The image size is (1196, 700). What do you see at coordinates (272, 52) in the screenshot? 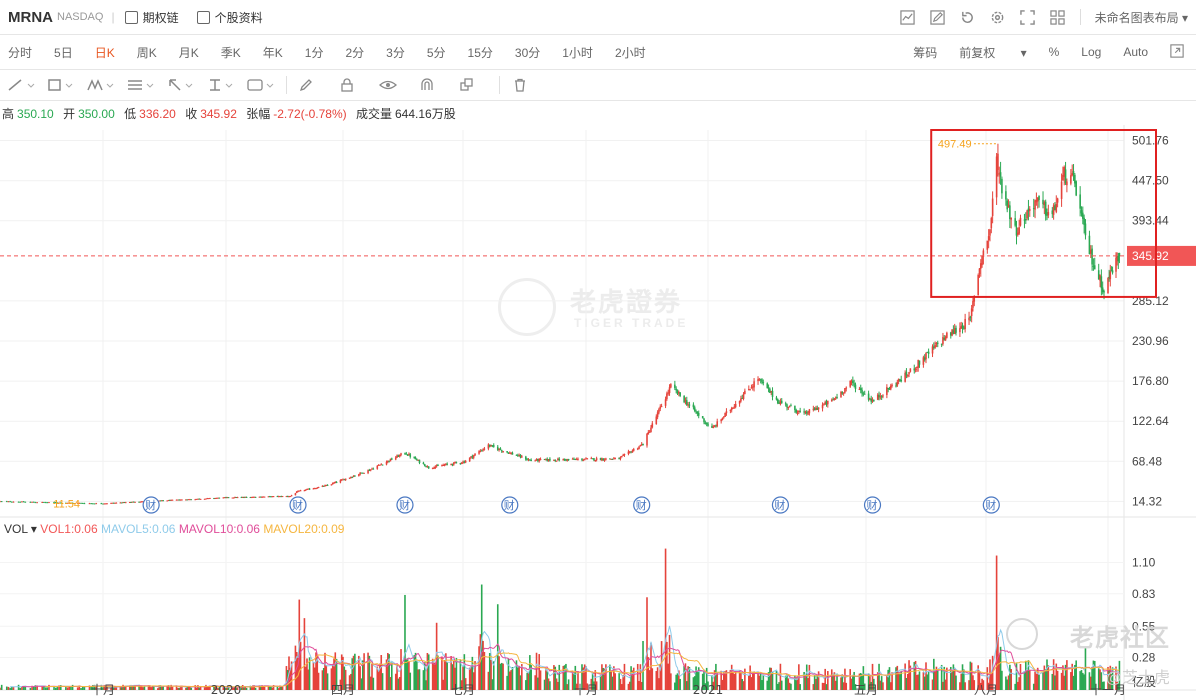
I see `period-tab-6: 年K` at bounding box center [272, 52].